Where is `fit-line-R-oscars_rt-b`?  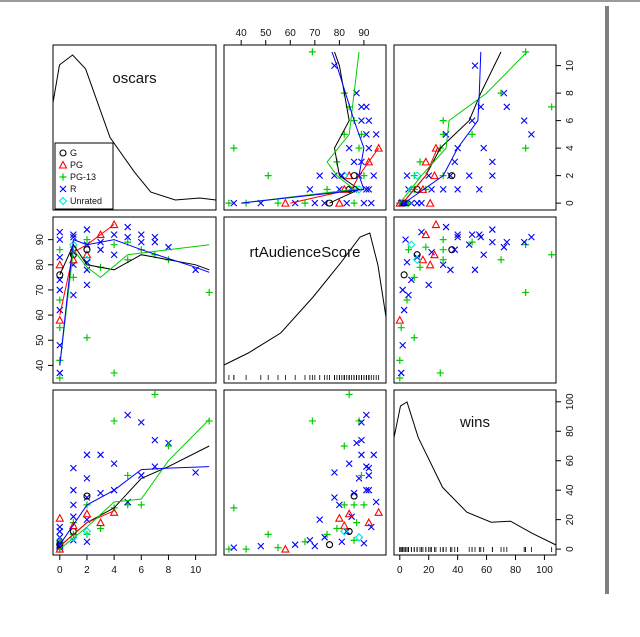
fit-line-R-oscars_rt-b is located at coordinates (303, 127).